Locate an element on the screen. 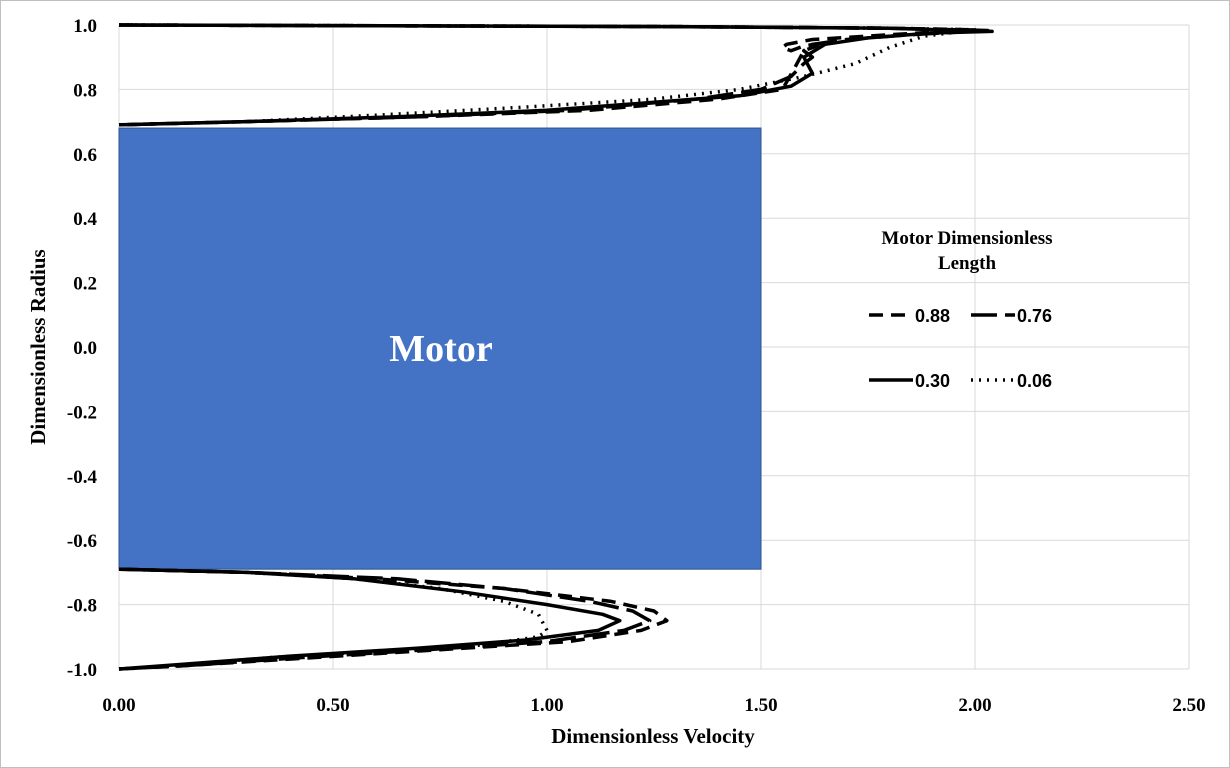 This screenshot has height=768, width=1230. series-line-0-88-upper is located at coordinates (547, 75).